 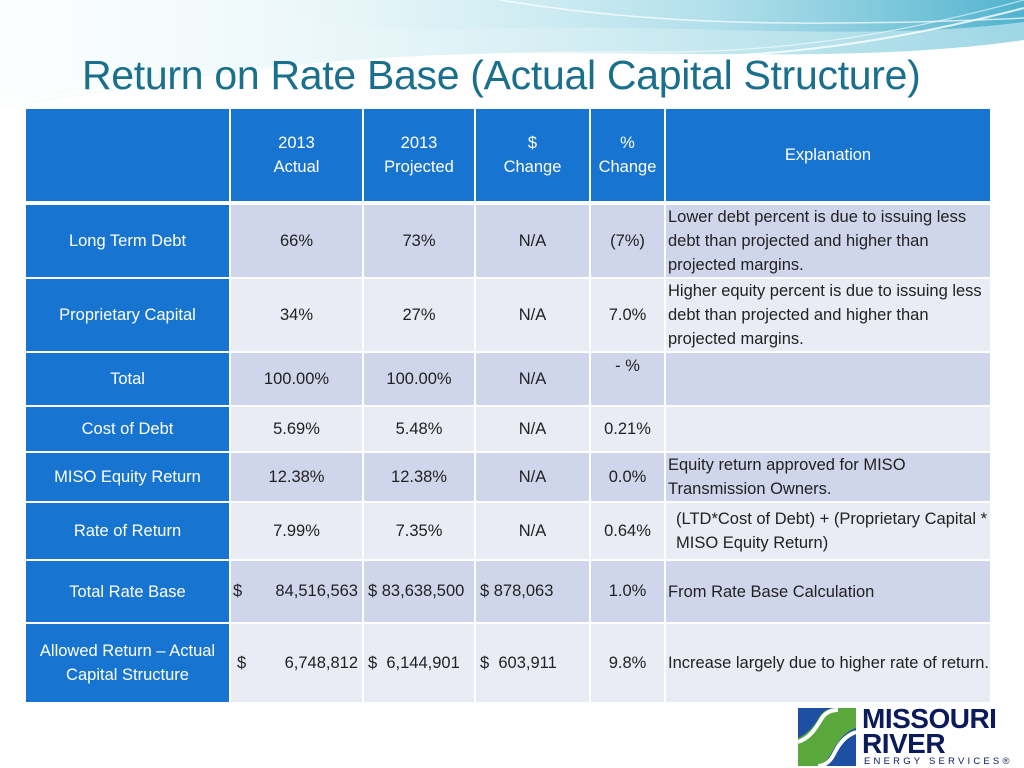 What do you see at coordinates (127, 155) in the screenshot?
I see `header-cell-blank` at bounding box center [127, 155].